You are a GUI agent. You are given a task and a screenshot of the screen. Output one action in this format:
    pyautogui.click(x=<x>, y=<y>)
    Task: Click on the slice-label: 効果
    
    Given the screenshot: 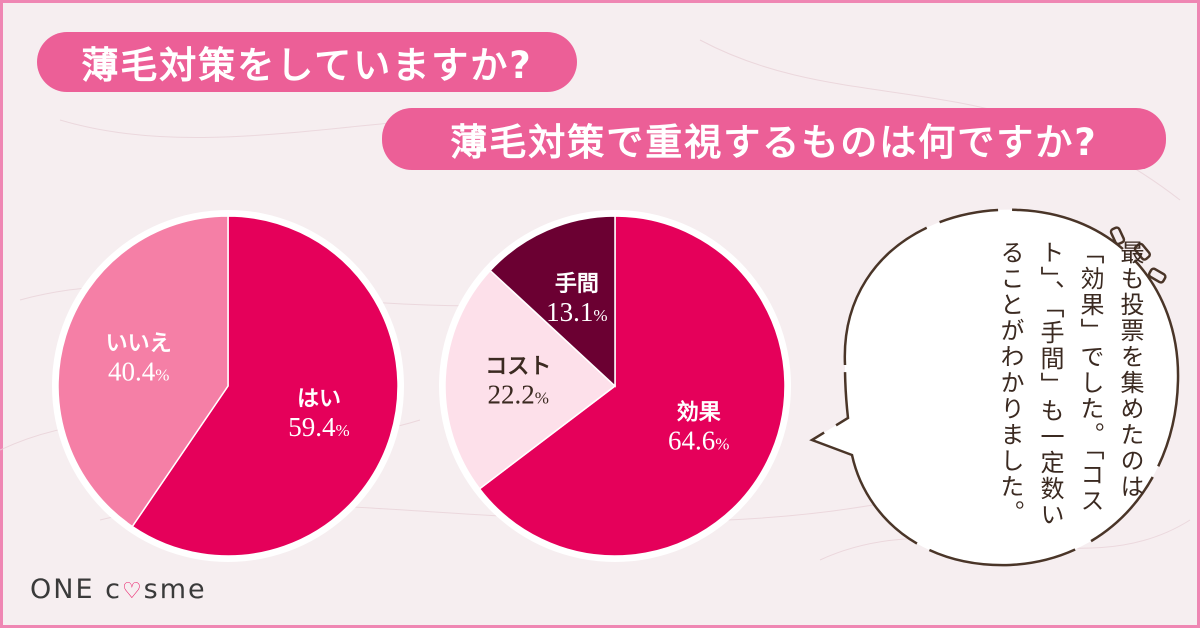 What is the action you would take?
    pyautogui.click(x=699, y=412)
    